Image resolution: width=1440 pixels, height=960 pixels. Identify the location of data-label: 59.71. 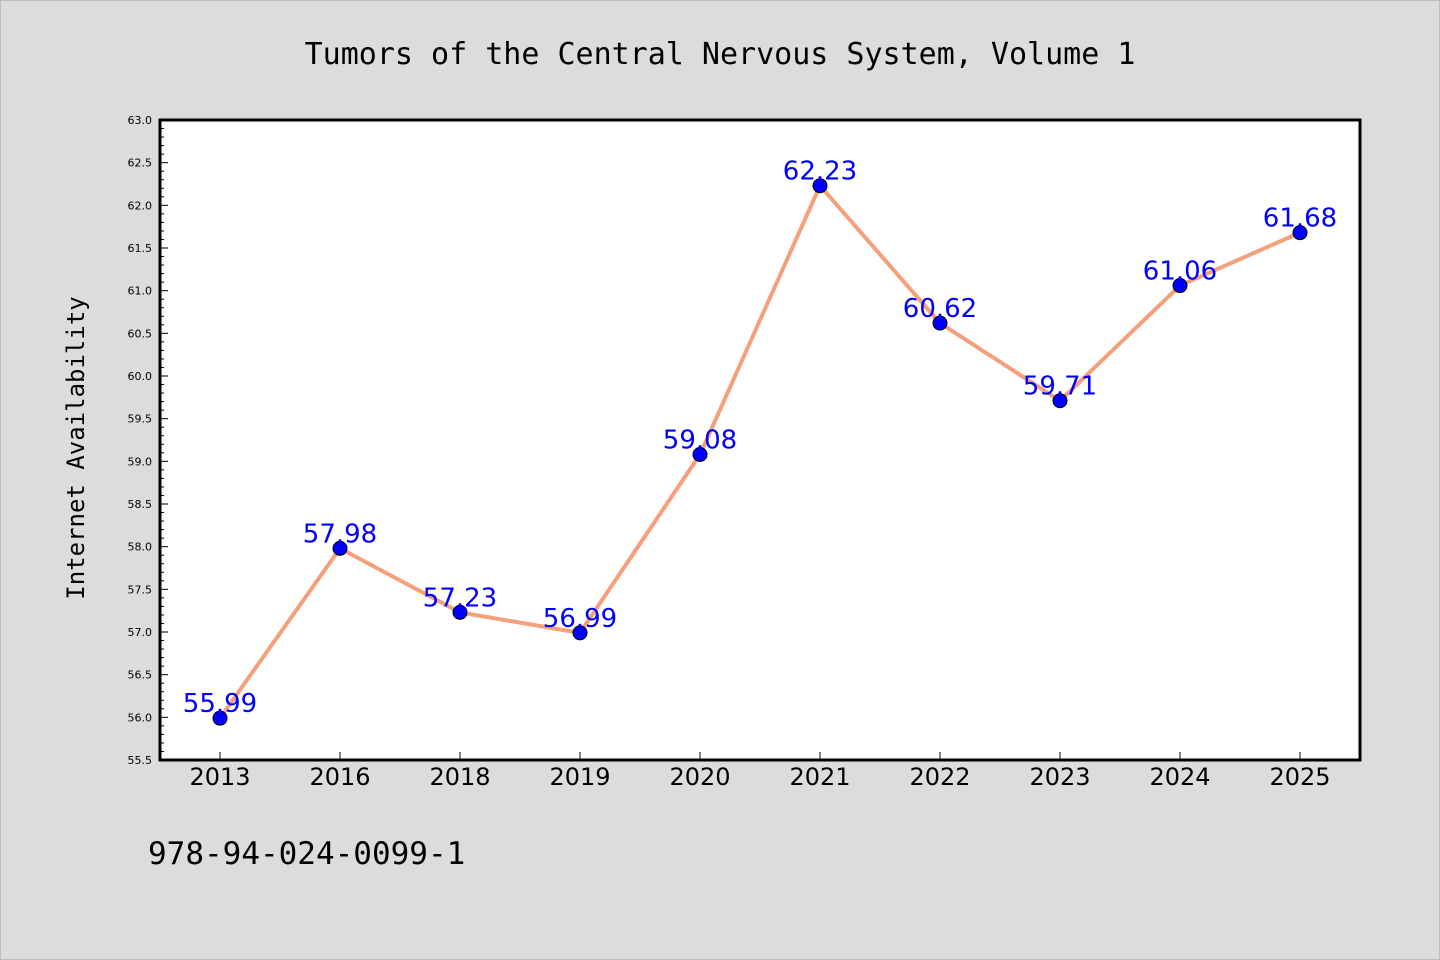
(1060, 387).